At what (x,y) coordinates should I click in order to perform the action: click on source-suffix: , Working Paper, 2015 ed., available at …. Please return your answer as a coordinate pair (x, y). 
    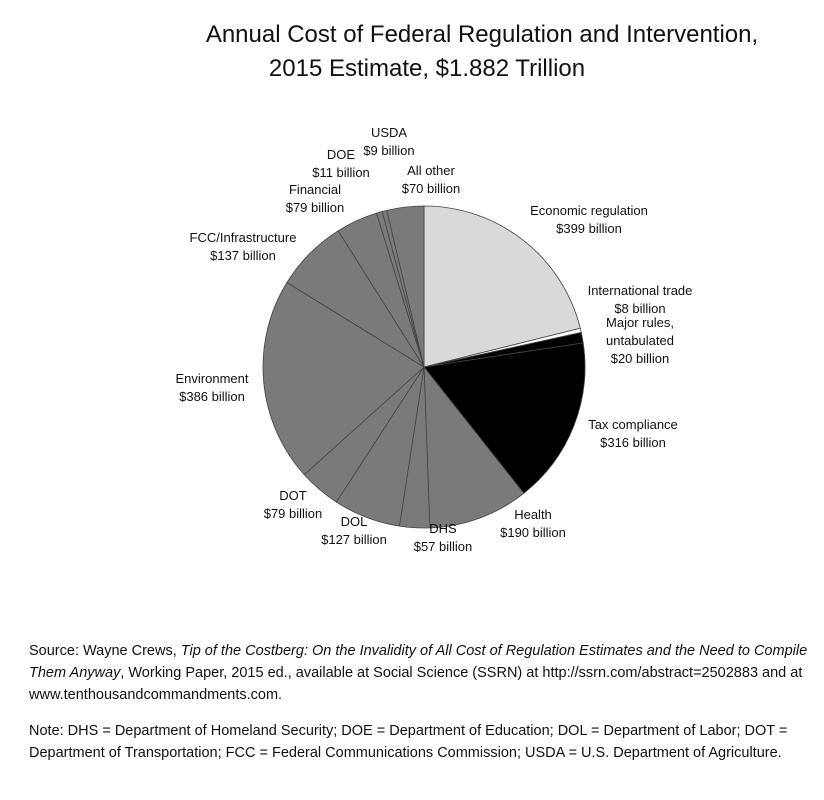
    Looking at the image, I should click on (416, 684).